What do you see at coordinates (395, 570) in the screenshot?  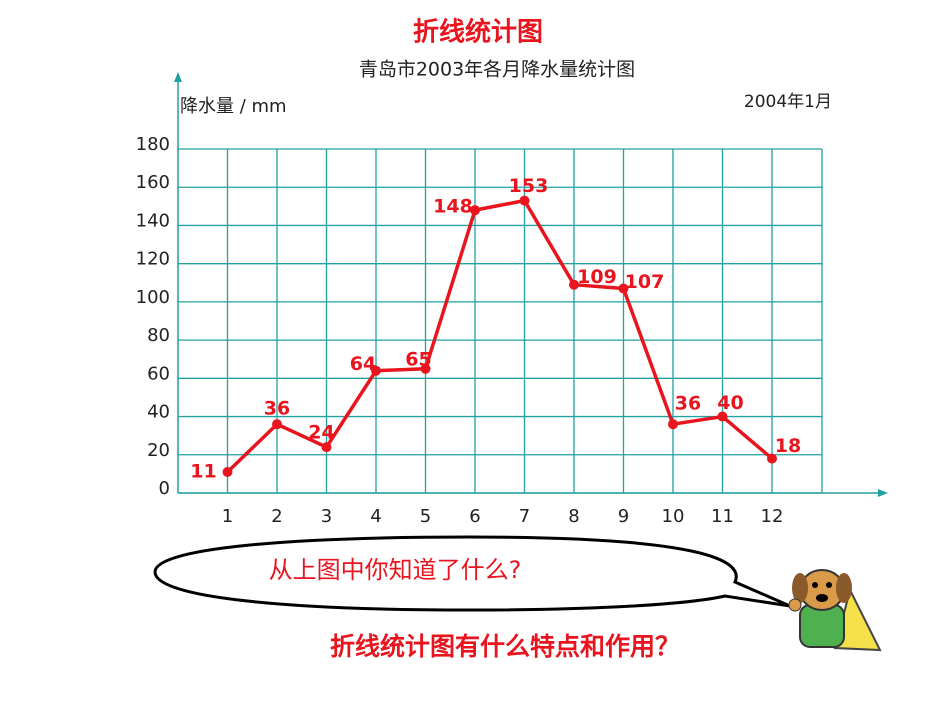 I see `speech-text: 从上图中你知道了什么?` at bounding box center [395, 570].